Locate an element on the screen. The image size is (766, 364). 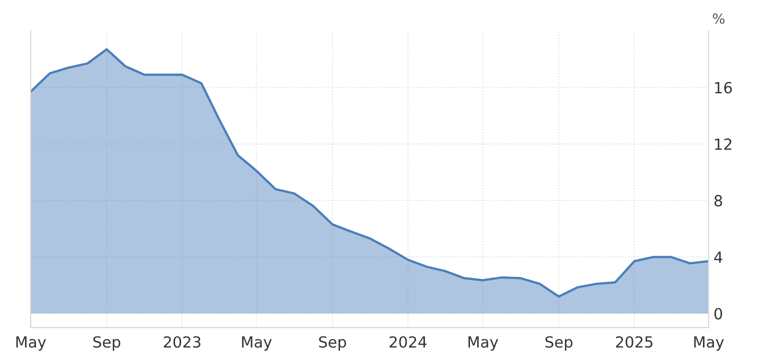
x-tick-label: 2025 is located at coordinates (634, 342).